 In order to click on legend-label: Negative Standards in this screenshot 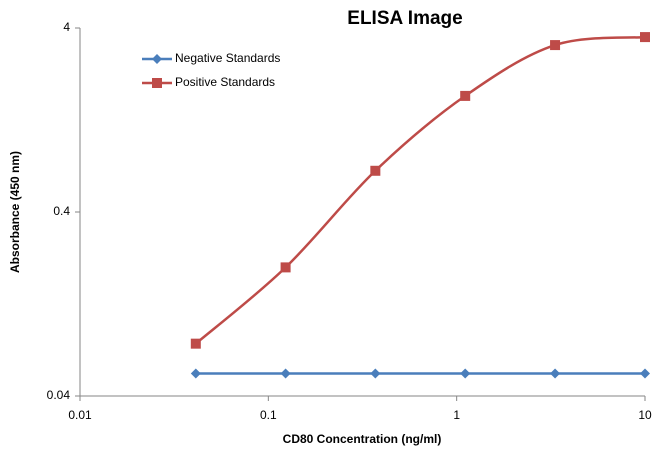, I will do `click(227, 58)`.